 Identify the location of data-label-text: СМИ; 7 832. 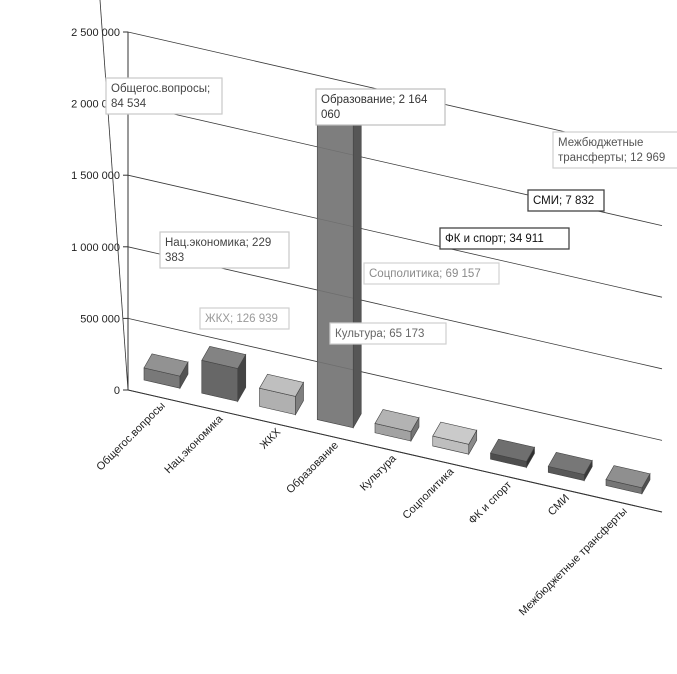
(563, 201).